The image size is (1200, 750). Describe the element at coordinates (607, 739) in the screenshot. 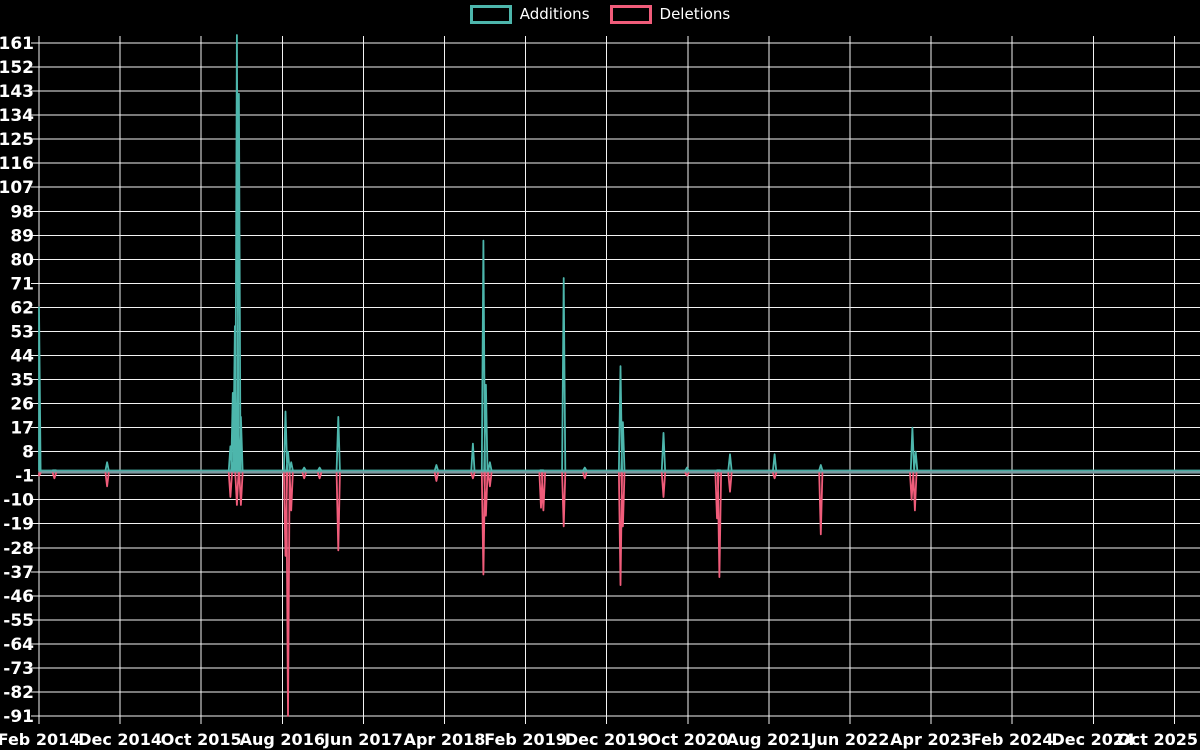

I see `svg-text: Dec 2019` at that location.